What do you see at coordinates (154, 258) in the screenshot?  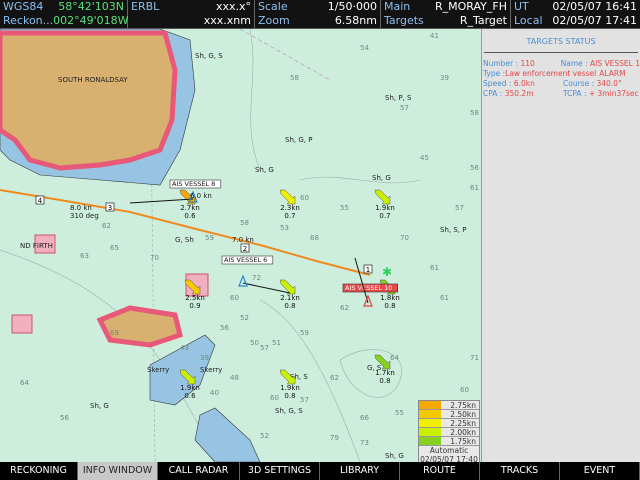 I see `depth-sounding: 70` at bounding box center [154, 258].